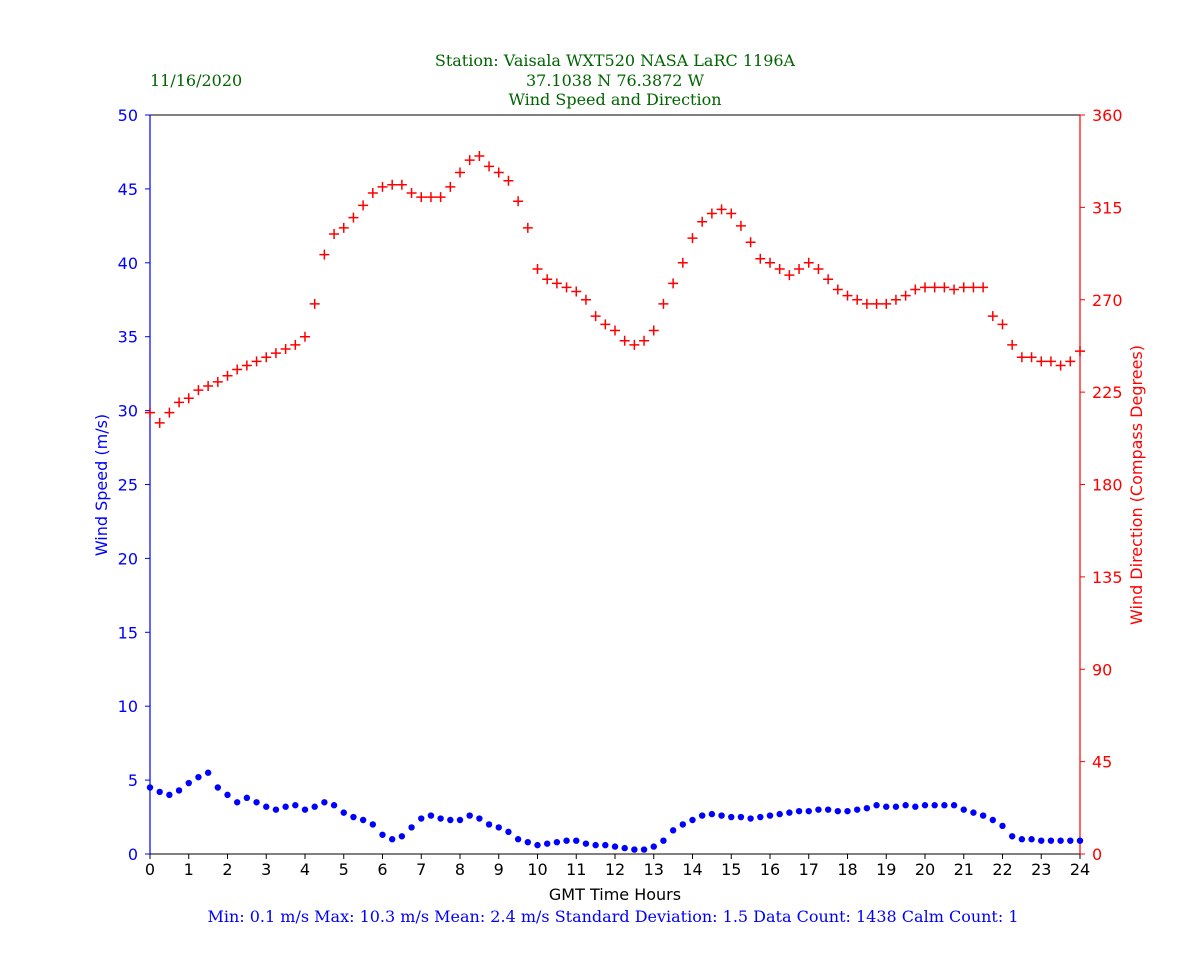  What do you see at coordinates (886, 869) in the screenshot?
I see `x-tick-label: 19` at bounding box center [886, 869].